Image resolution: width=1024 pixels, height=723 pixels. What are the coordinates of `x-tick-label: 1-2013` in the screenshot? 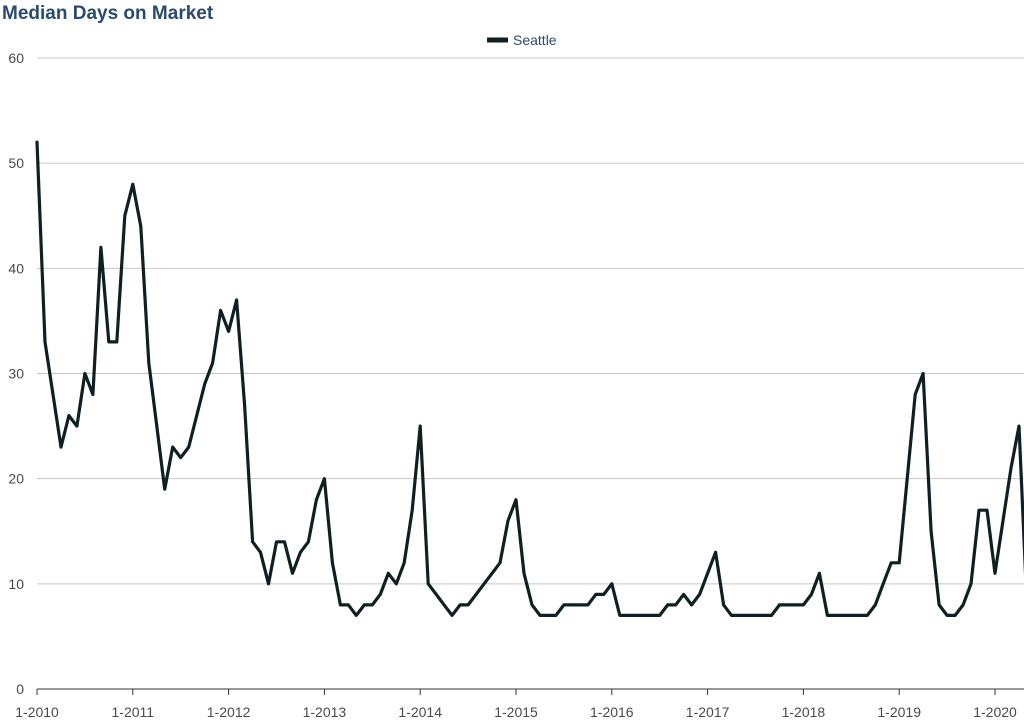 It's located at (325, 712).